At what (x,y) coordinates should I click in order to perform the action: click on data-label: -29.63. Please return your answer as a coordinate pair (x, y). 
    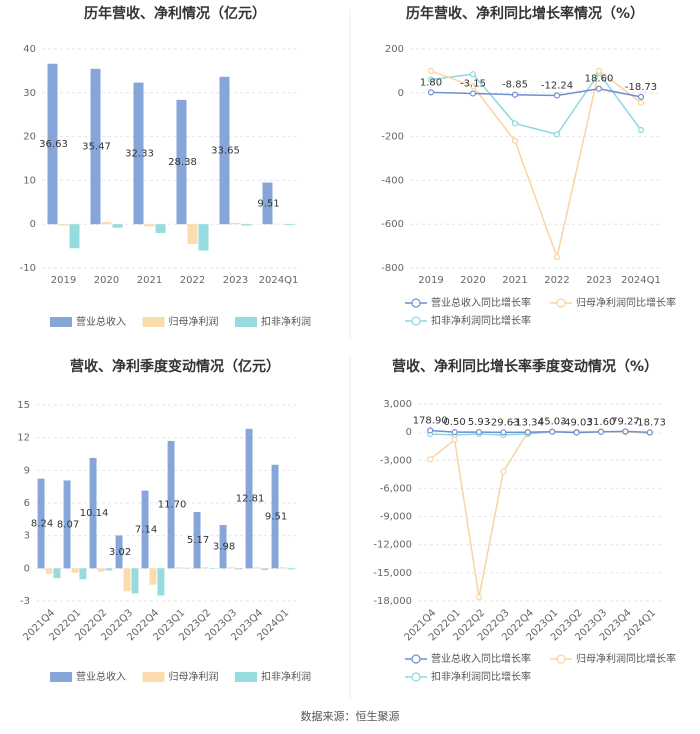
    Looking at the image, I should click on (503, 422).